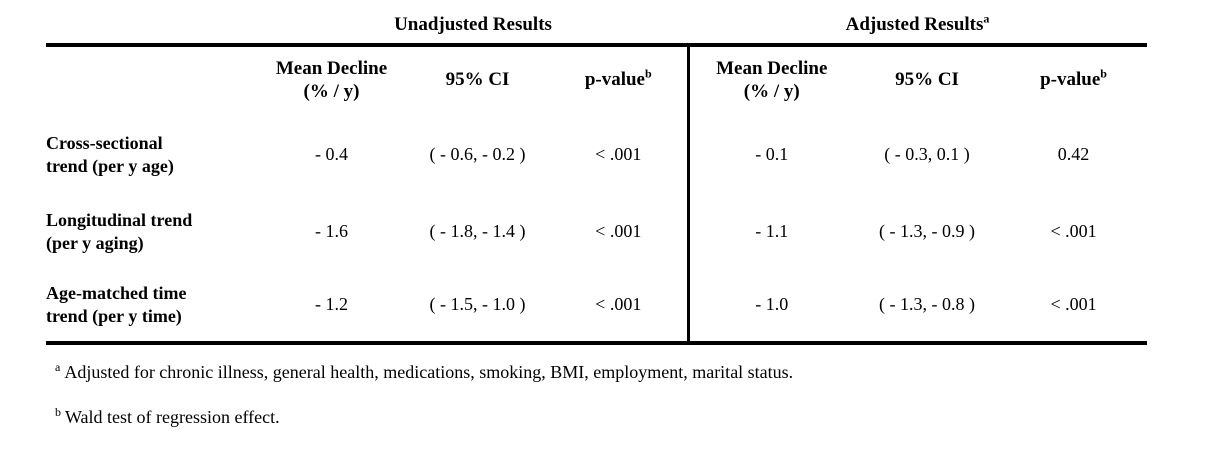 This screenshot has width=1208, height=455. I want to click on unadjusted-mean-decline: - 1.6, so click(331, 231).